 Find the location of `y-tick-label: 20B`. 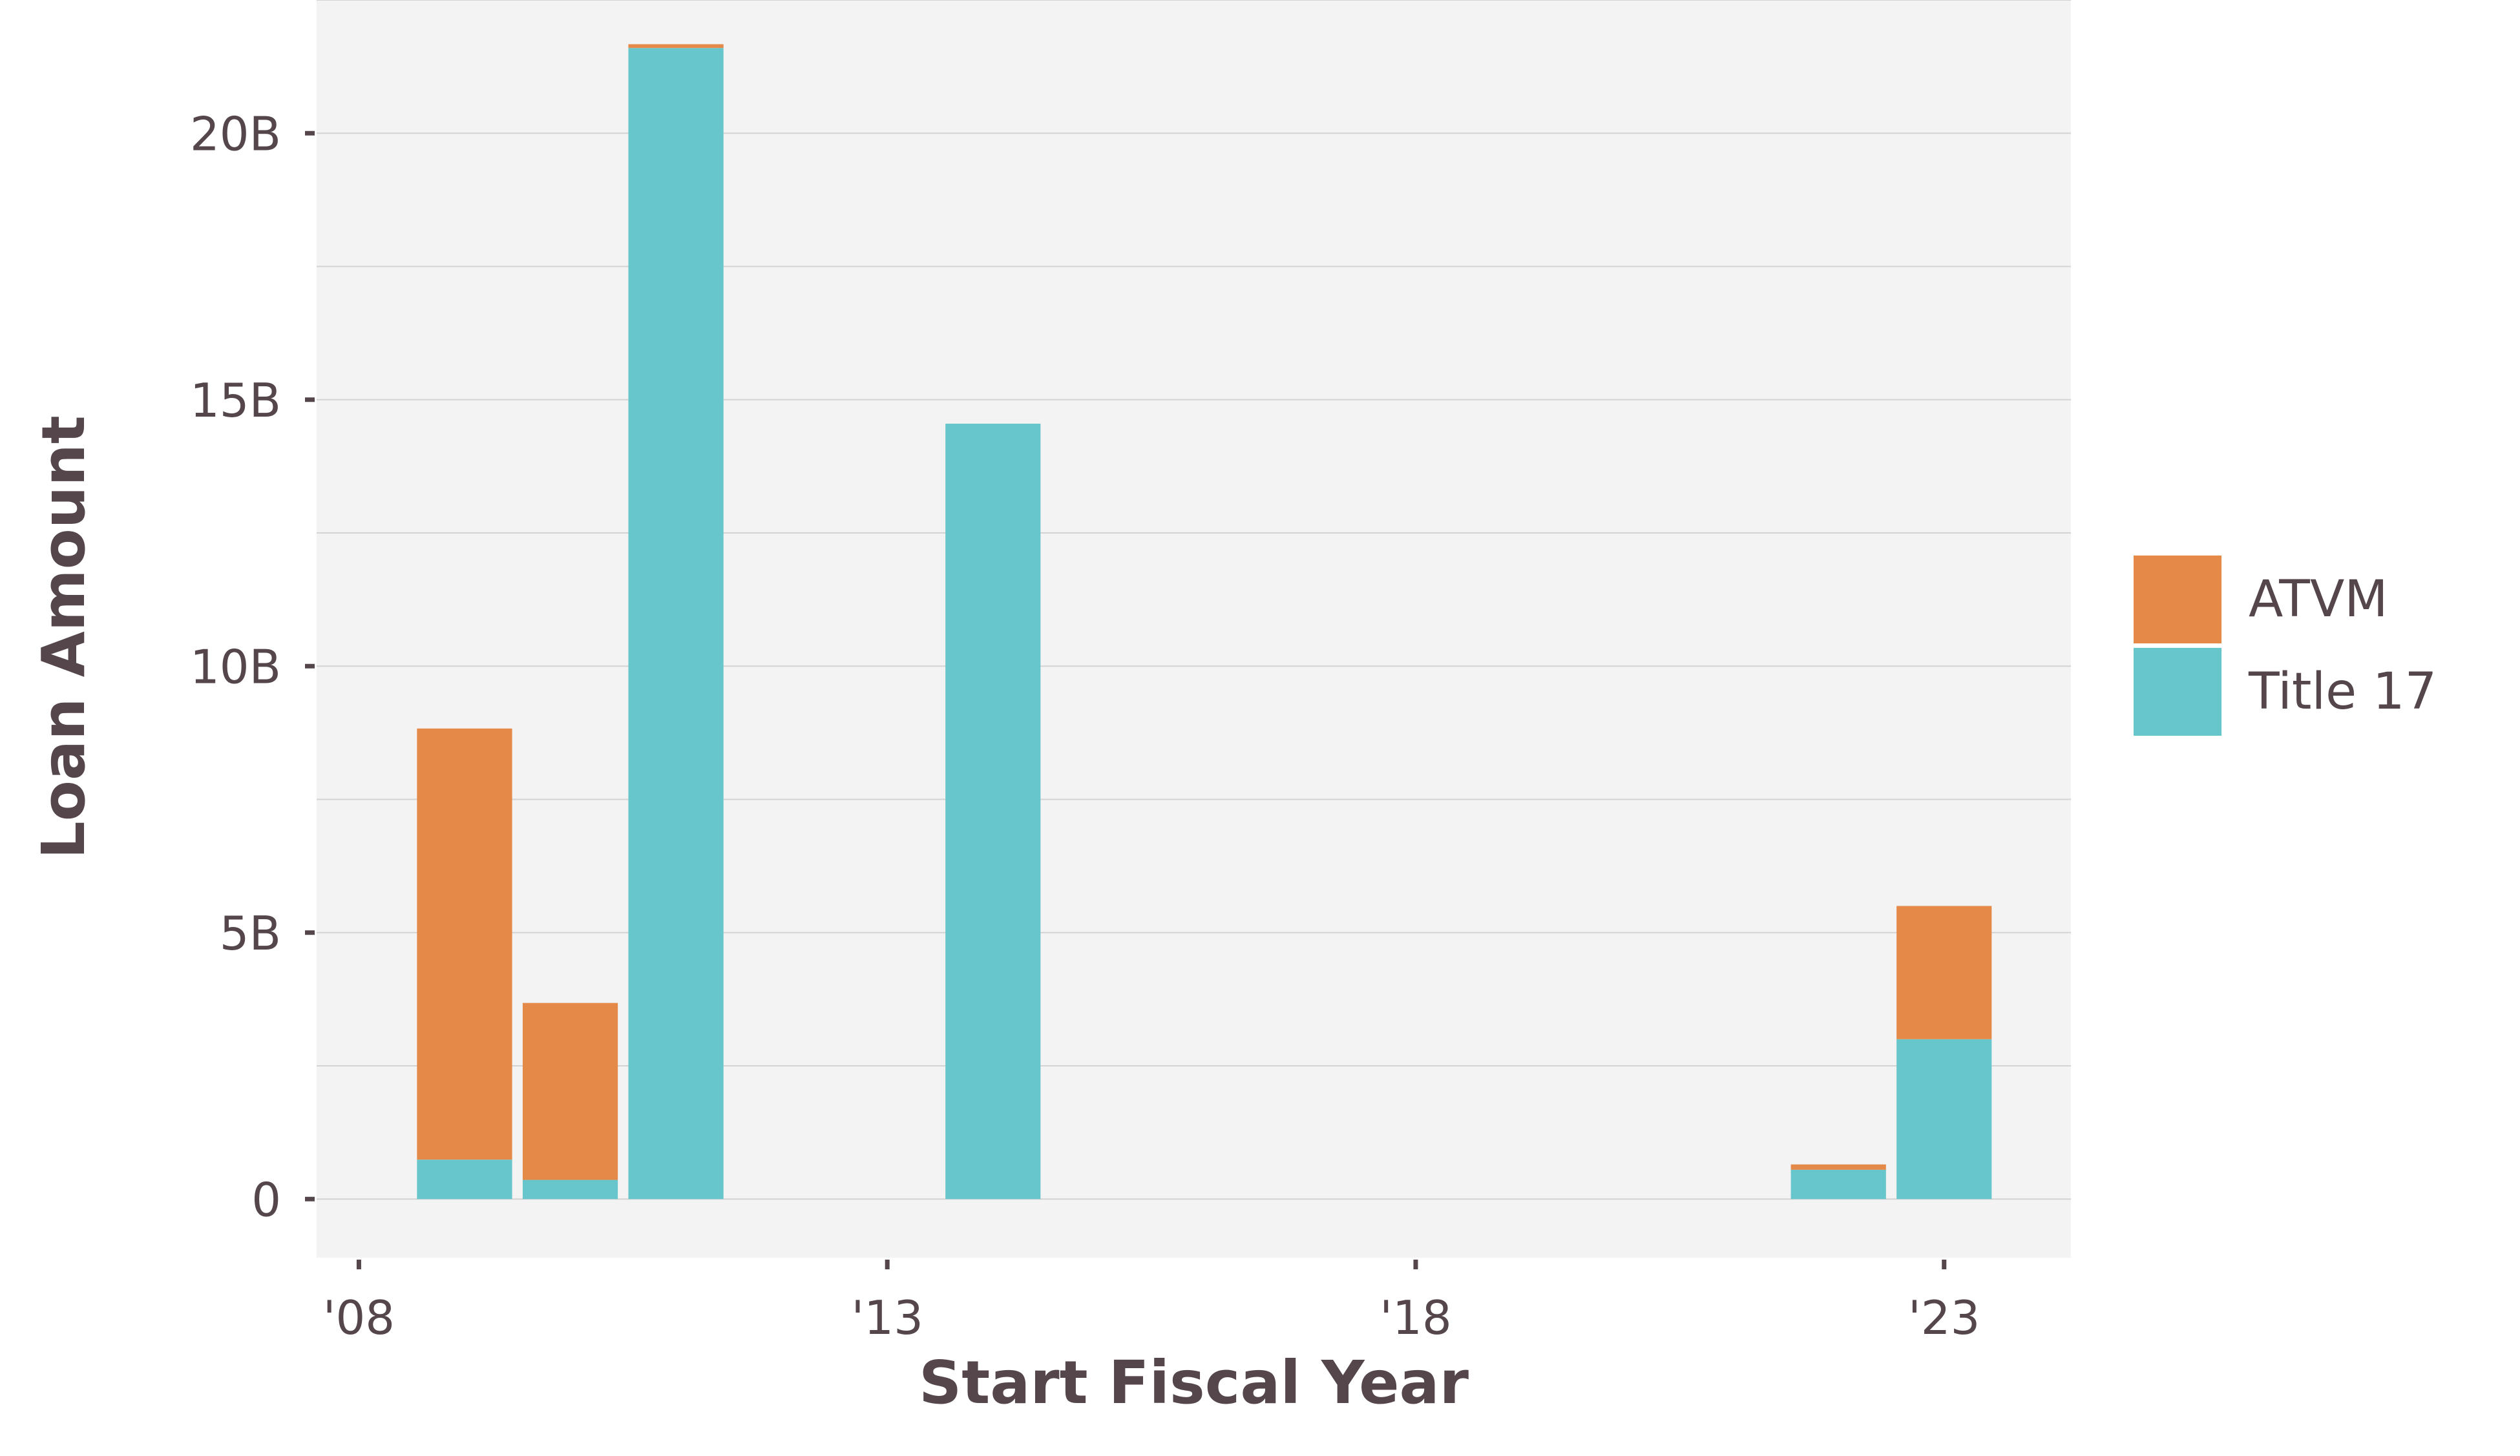

y-tick-label: 20B is located at coordinates (236, 134).